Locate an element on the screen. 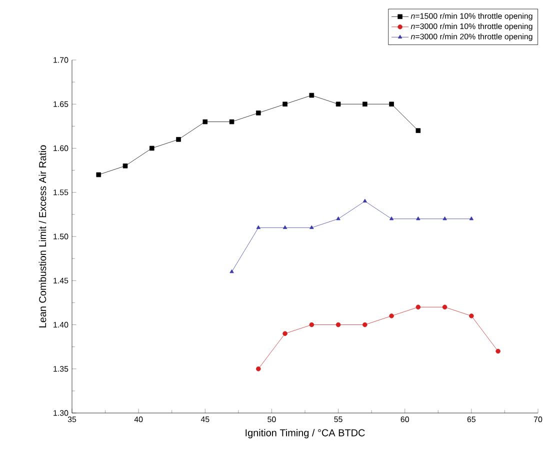 The image size is (543, 465). x-axis-title: Ignition Timing / °CA BTDC is located at coordinates (305, 433).